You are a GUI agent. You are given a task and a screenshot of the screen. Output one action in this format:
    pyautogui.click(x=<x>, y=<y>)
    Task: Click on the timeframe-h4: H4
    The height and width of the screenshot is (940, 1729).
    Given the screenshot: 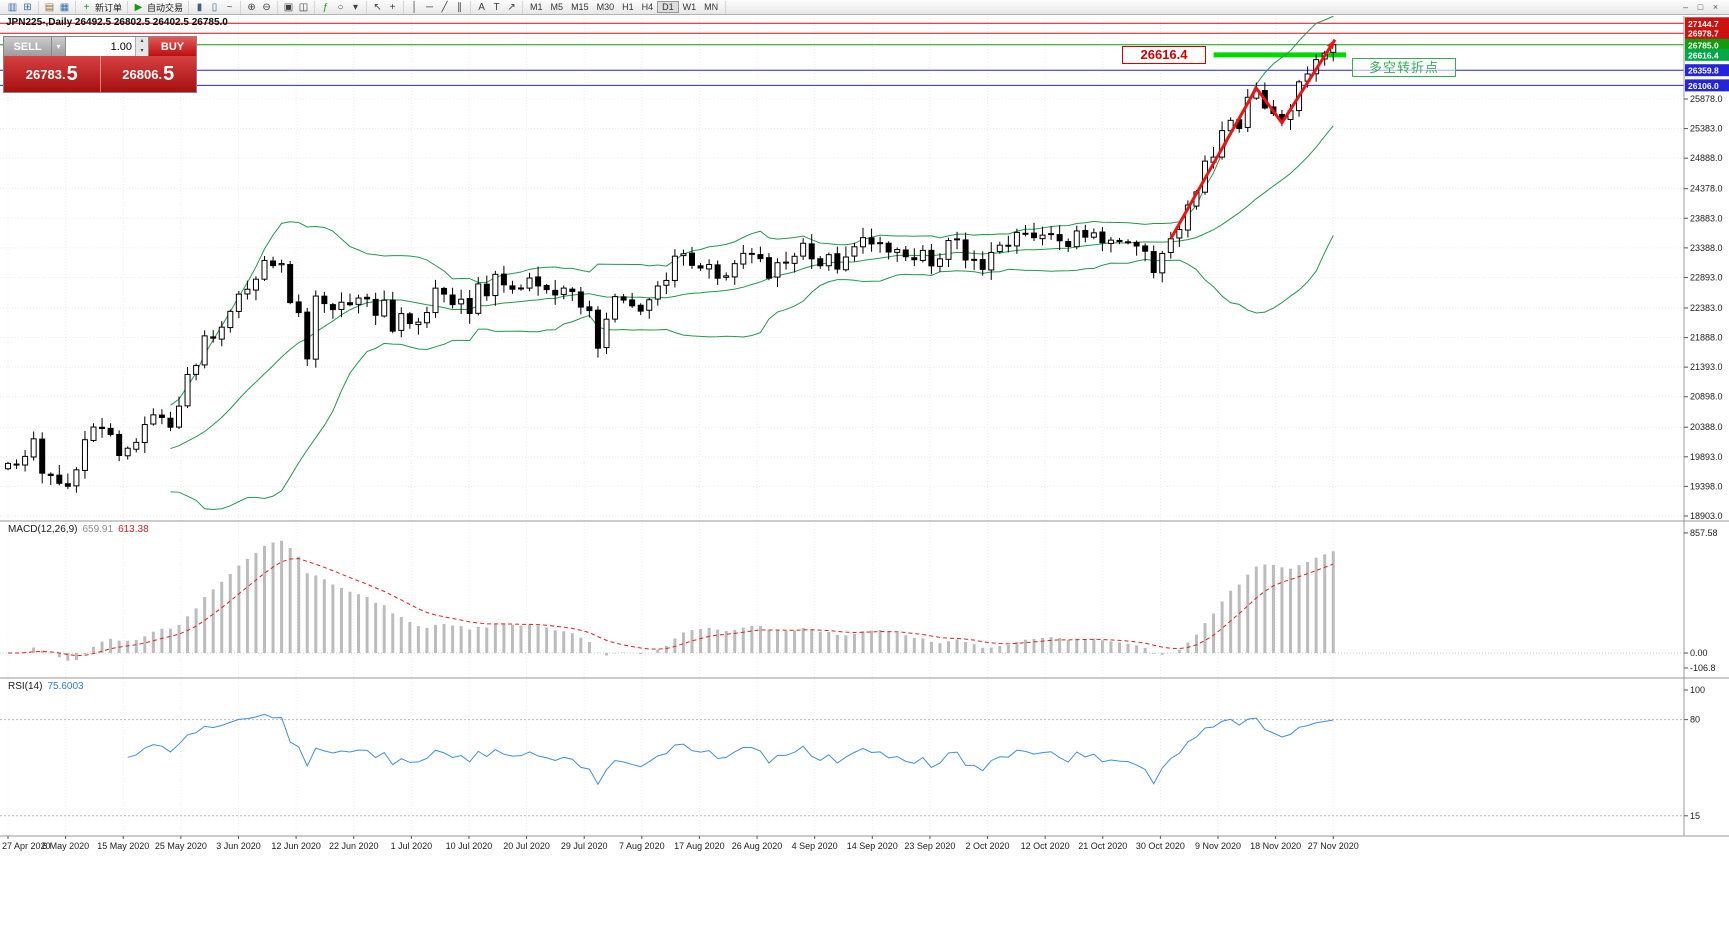 What is the action you would take?
    pyautogui.click(x=647, y=7)
    